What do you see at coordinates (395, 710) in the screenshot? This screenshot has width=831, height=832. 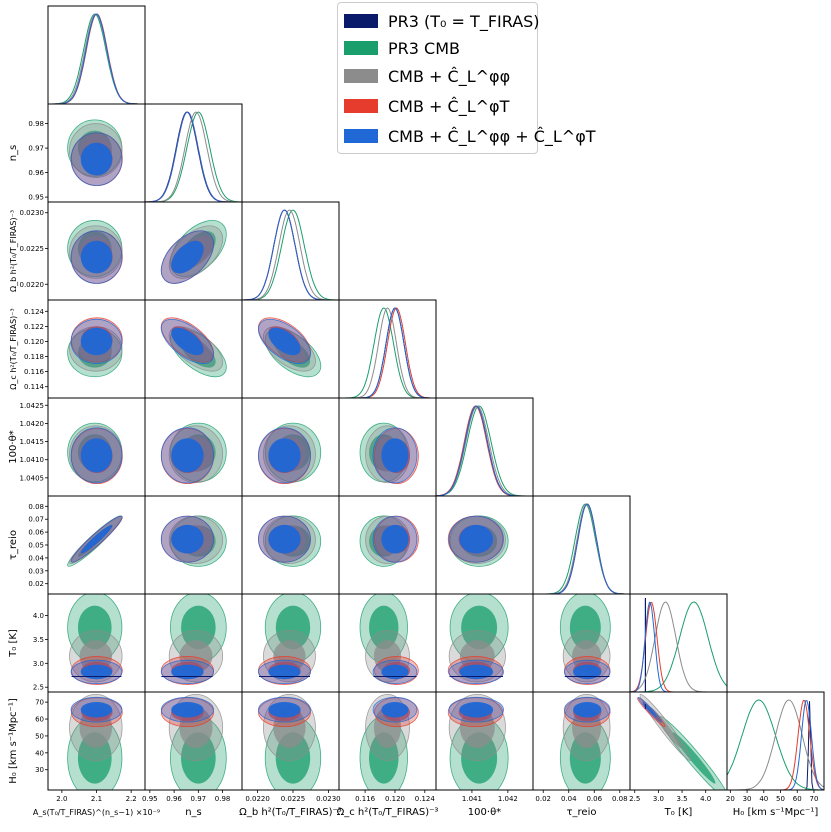 I see `contour68-cmb-c-l-c-l-t-omch2-H0` at bounding box center [395, 710].